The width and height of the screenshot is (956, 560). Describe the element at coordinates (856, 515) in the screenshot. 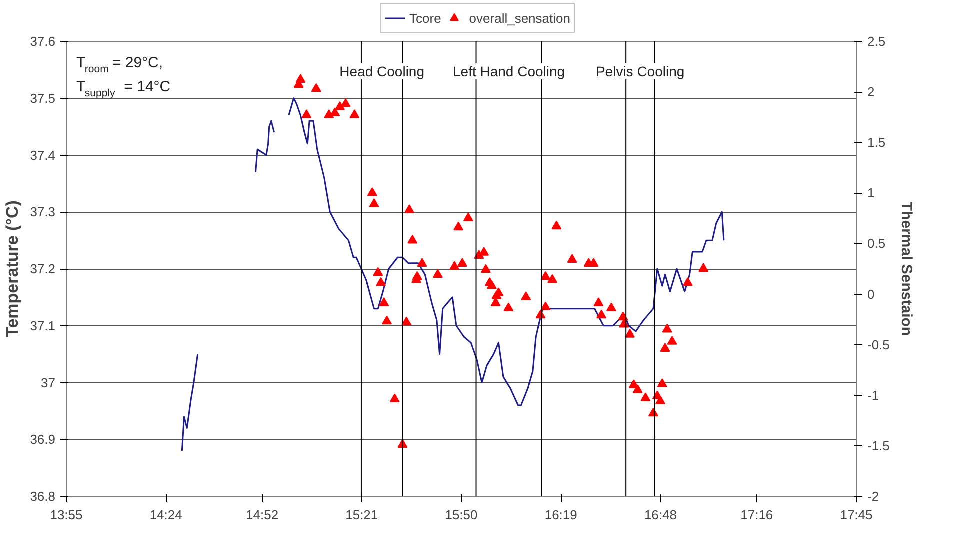

I see `x-tick-label: 17:45` at that location.